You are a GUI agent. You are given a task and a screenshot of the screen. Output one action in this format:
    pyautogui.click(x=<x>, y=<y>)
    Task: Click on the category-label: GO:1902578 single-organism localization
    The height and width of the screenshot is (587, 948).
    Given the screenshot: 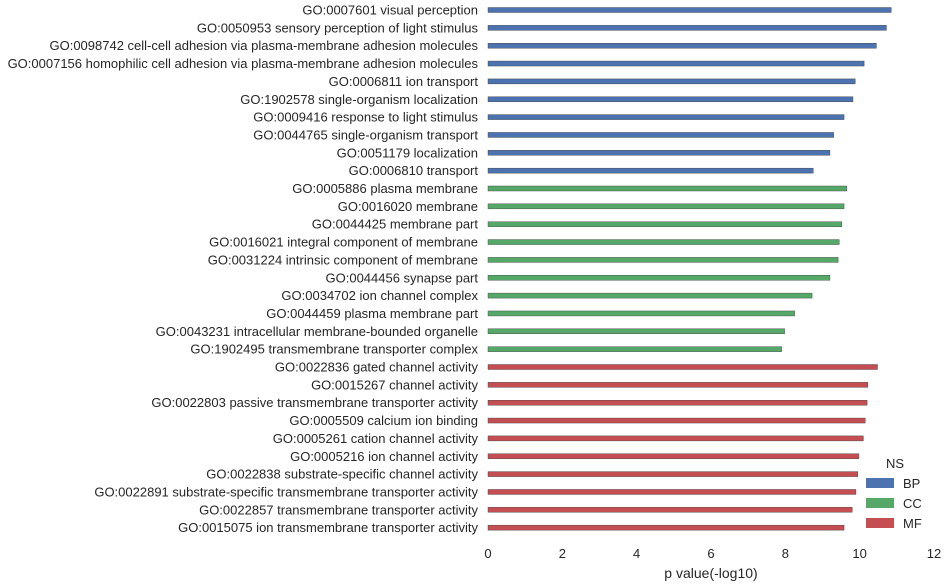 What is the action you would take?
    pyautogui.click(x=359, y=99)
    